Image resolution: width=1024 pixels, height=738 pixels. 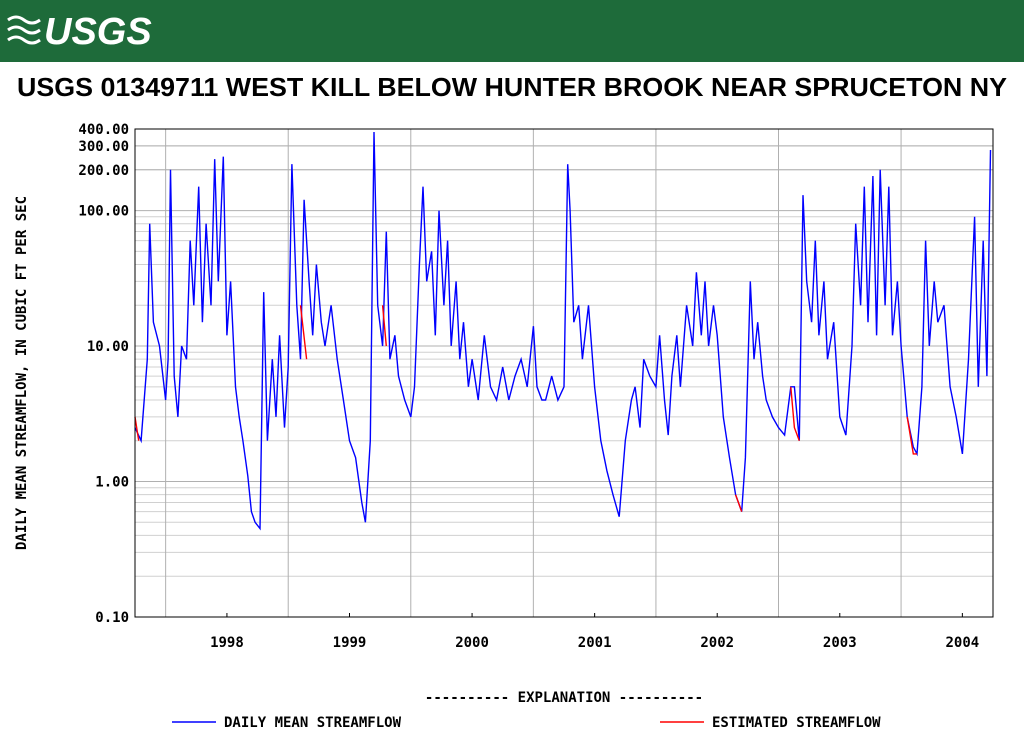 I want to click on x-tick-label: 2003, so click(x=840, y=643).